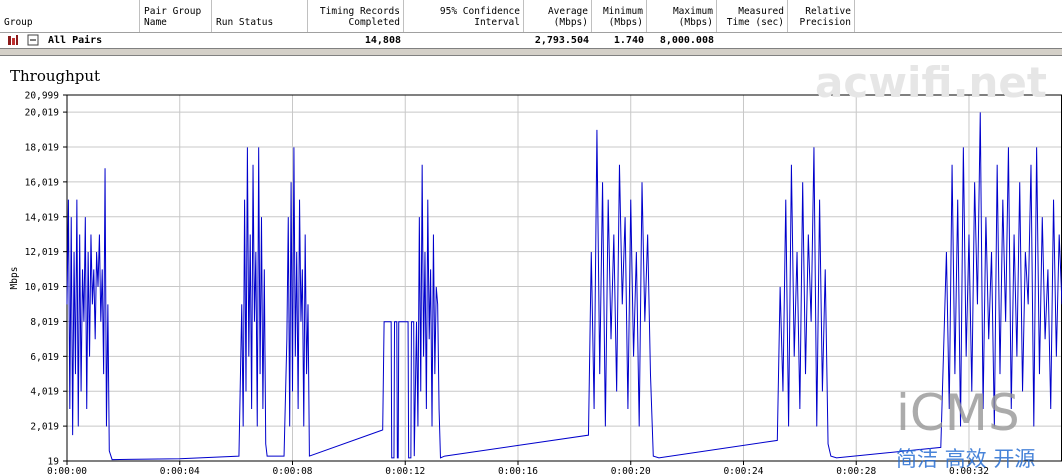 Image resolution: width=1062 pixels, height=475 pixels. Describe the element at coordinates (42, 287) in the screenshot. I see `y-tick-label: 10,019` at that location.